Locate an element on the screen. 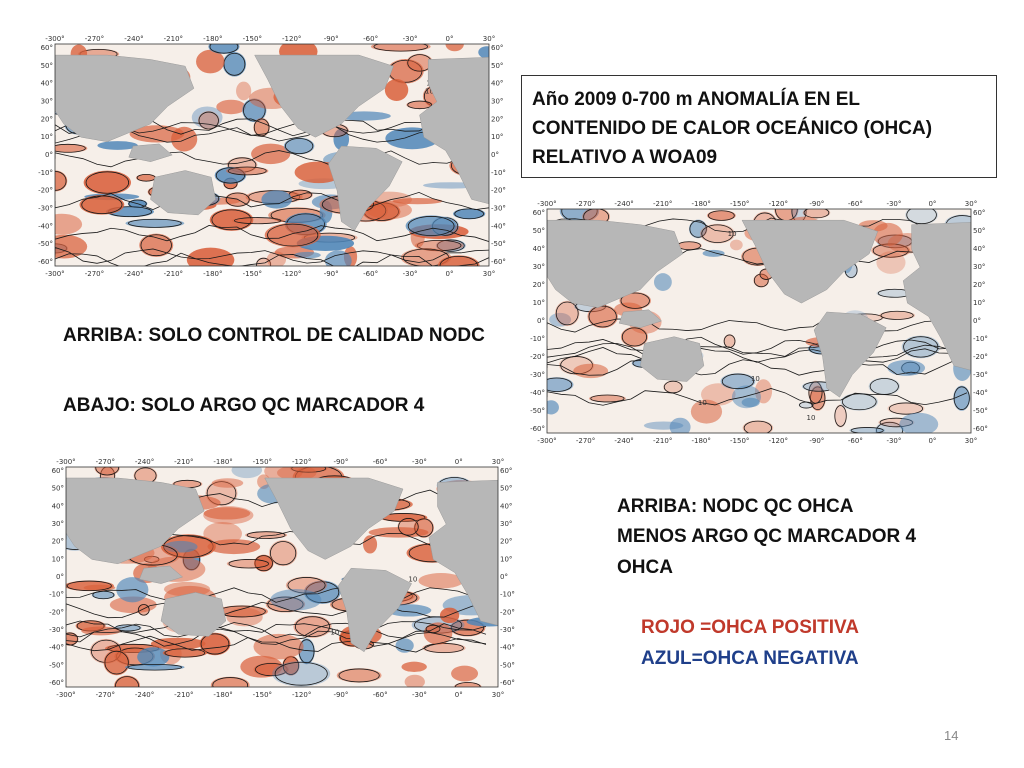 Image resolution: width=1024 pixels, height=768 pixels. lat-tick-label-right: 40° is located at coordinates (506, 506).